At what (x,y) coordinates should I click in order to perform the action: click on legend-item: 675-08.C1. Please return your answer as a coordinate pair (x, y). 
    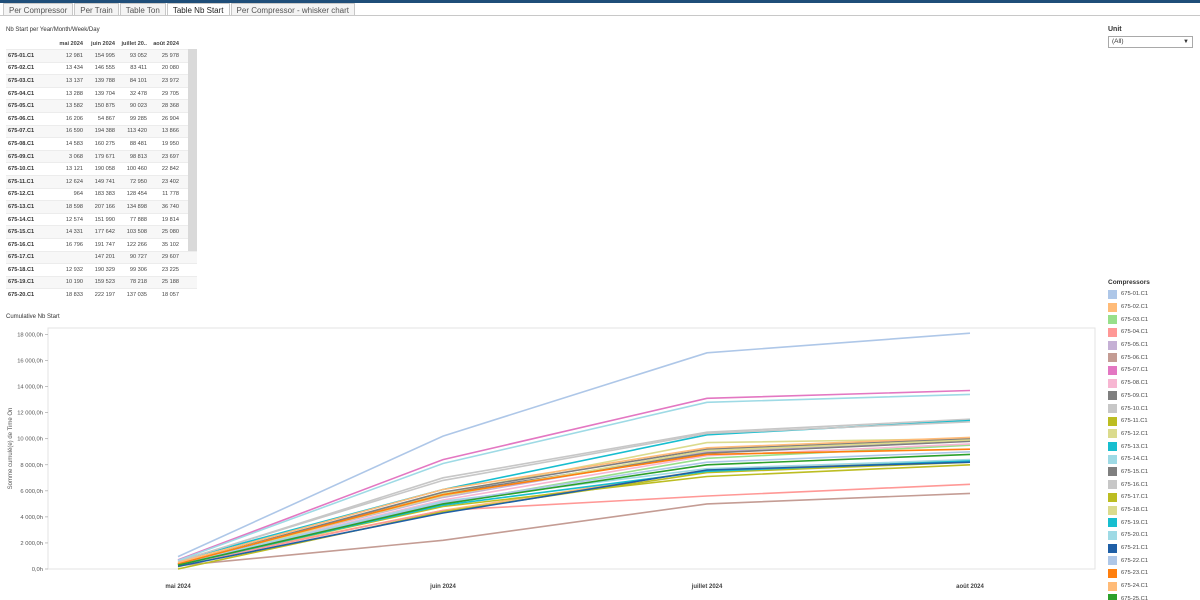
    Looking at the image, I should click on (1153, 383).